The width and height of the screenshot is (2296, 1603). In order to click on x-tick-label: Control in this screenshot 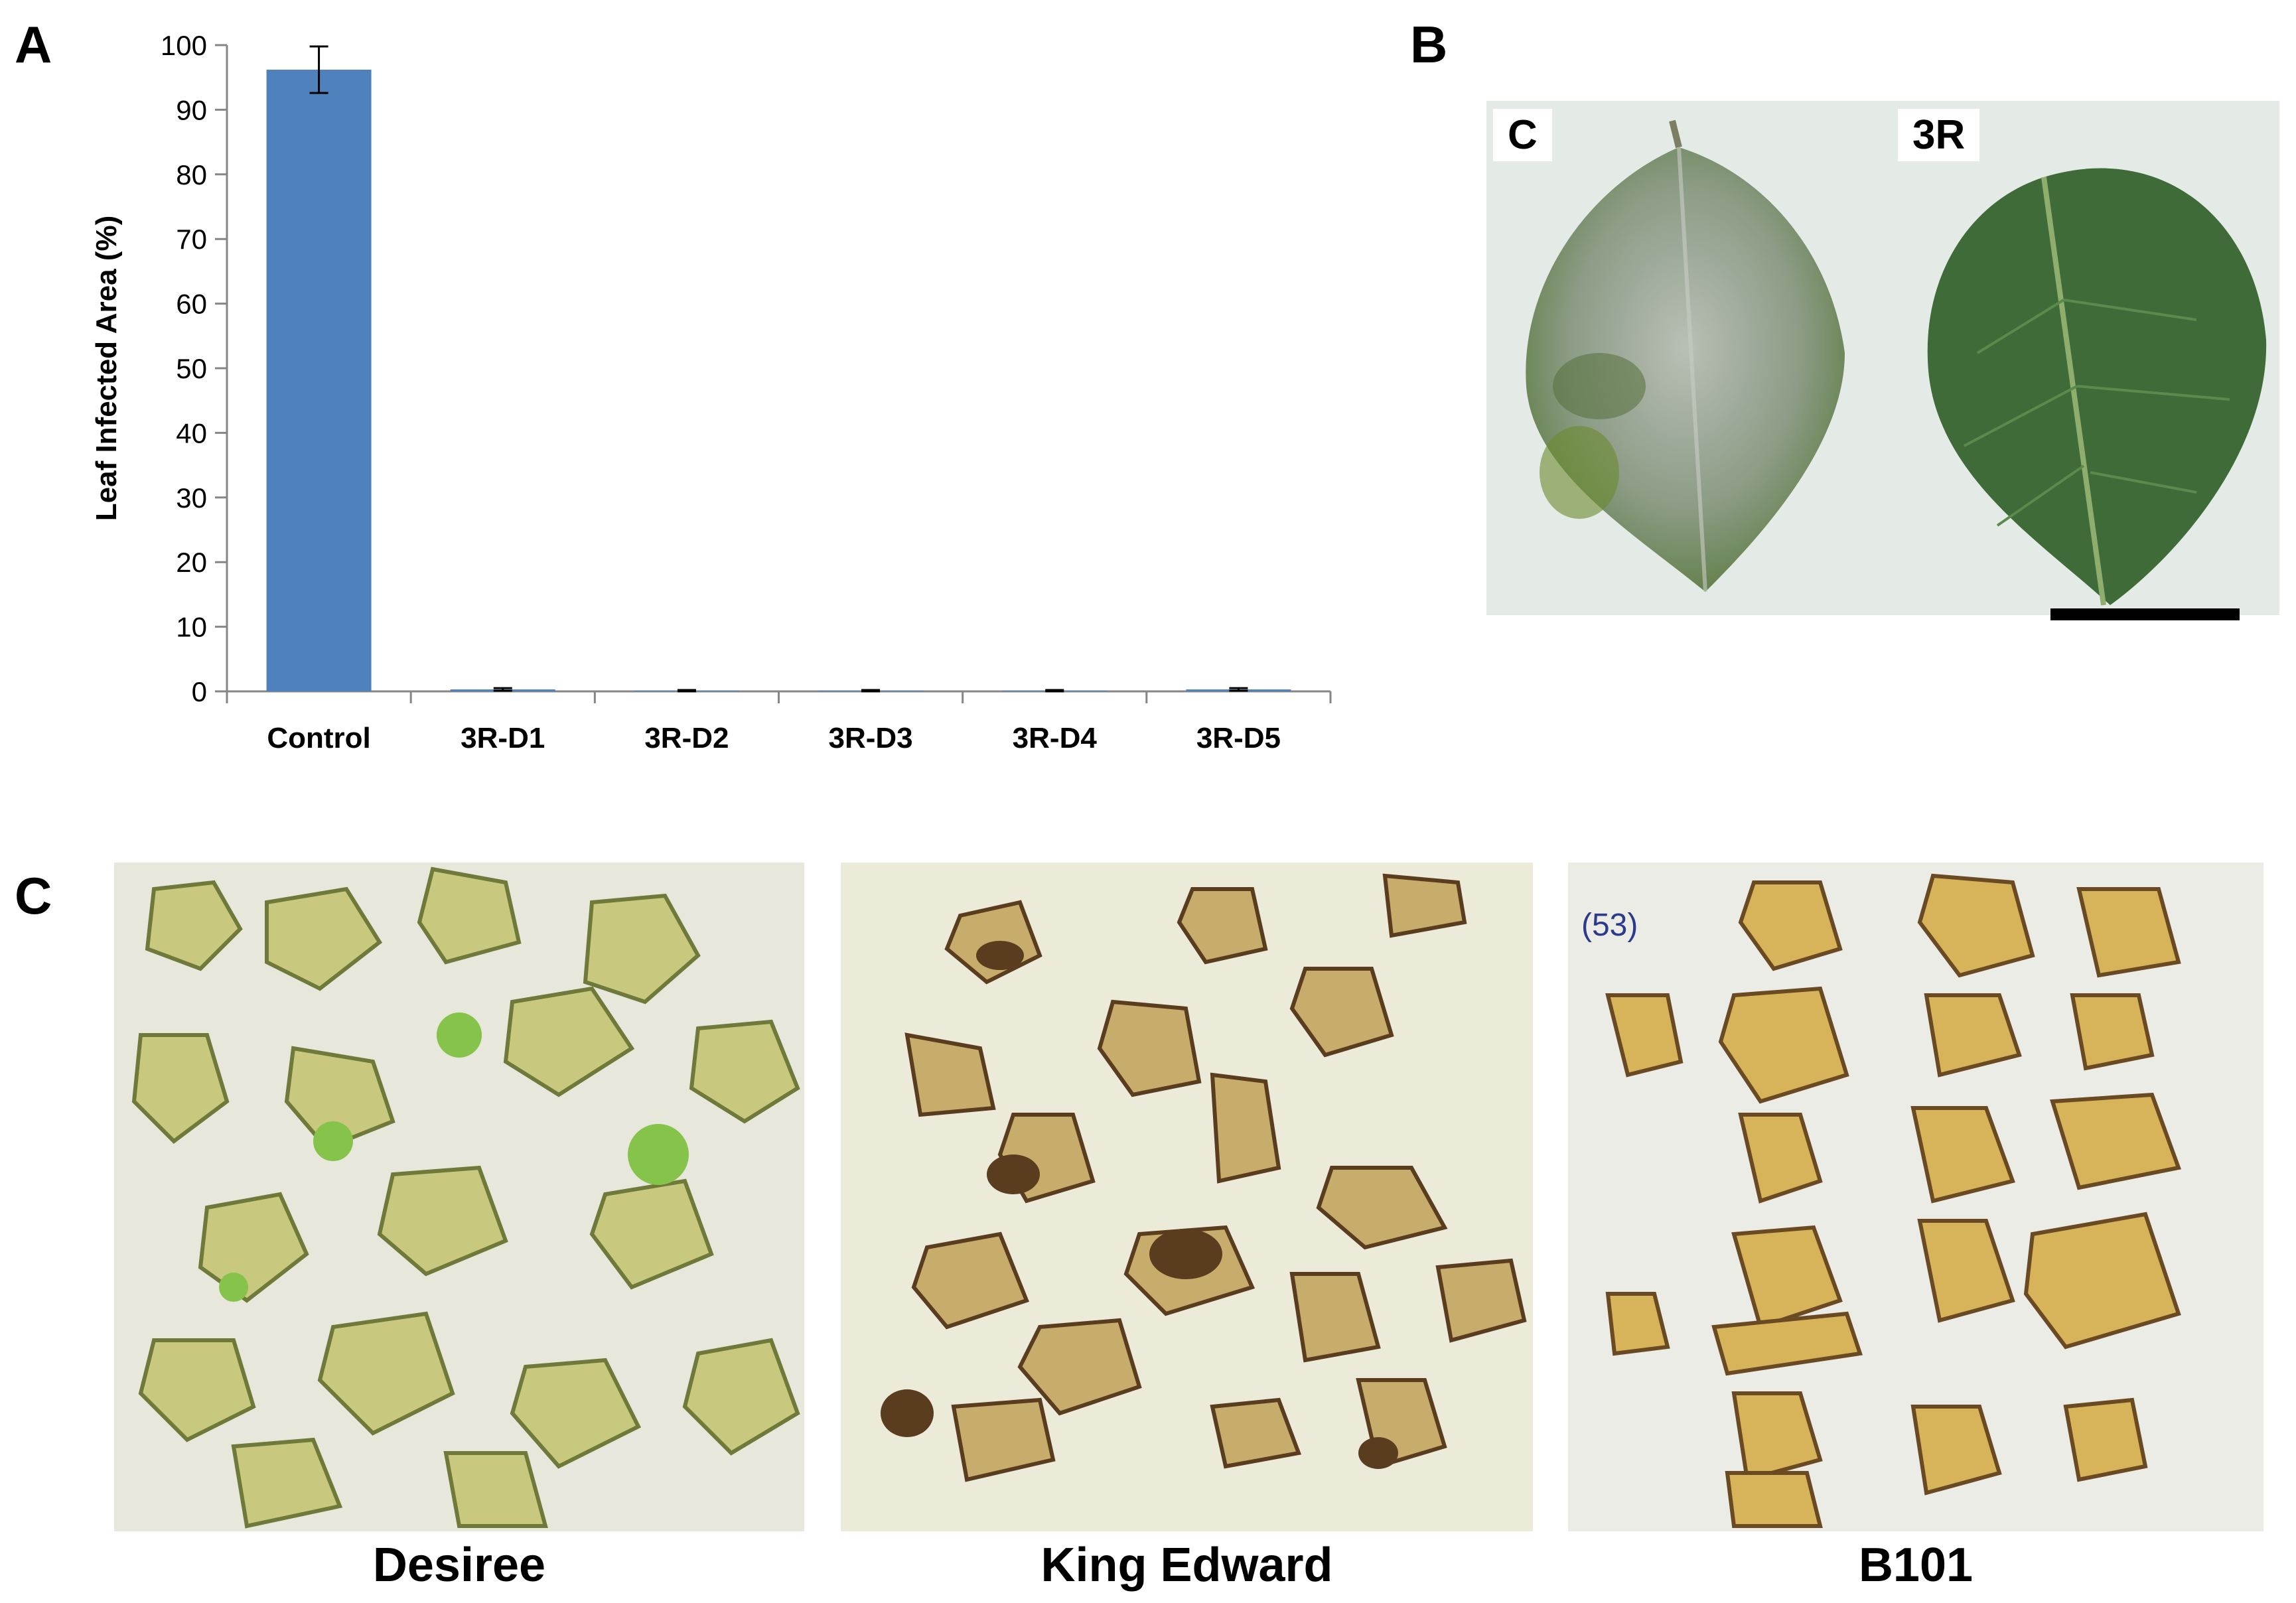, I will do `click(318, 738)`.